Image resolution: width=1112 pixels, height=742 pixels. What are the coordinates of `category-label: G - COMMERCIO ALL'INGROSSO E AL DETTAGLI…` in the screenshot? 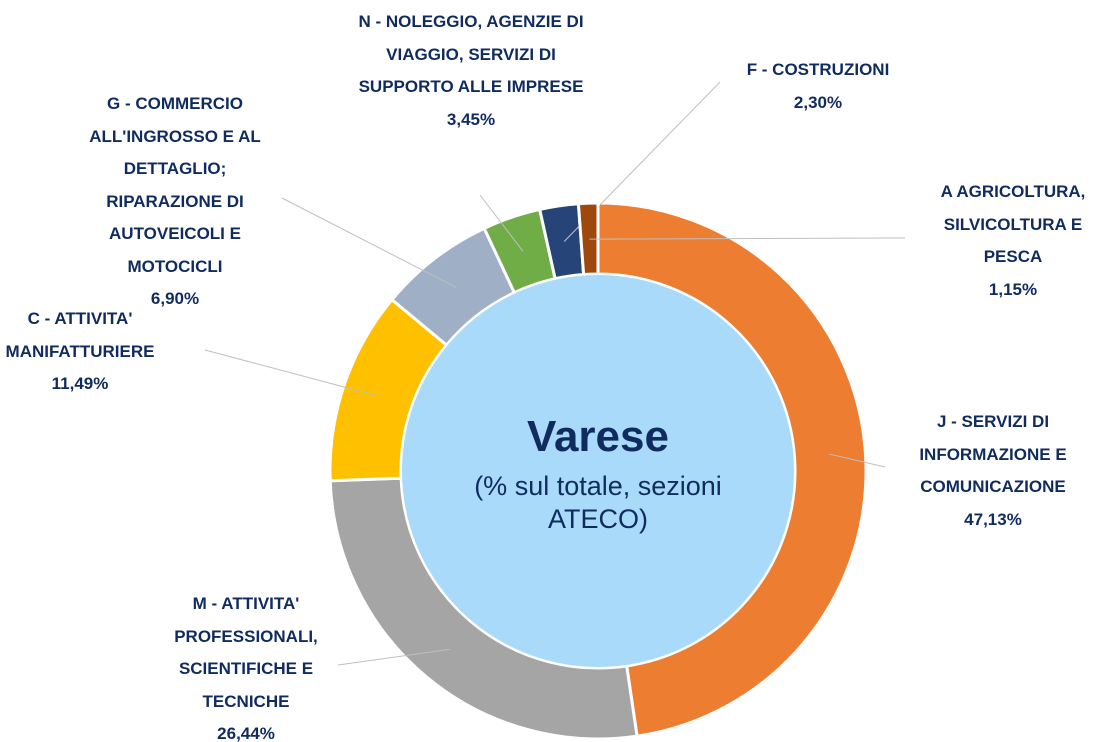 It's located at (175, 185).